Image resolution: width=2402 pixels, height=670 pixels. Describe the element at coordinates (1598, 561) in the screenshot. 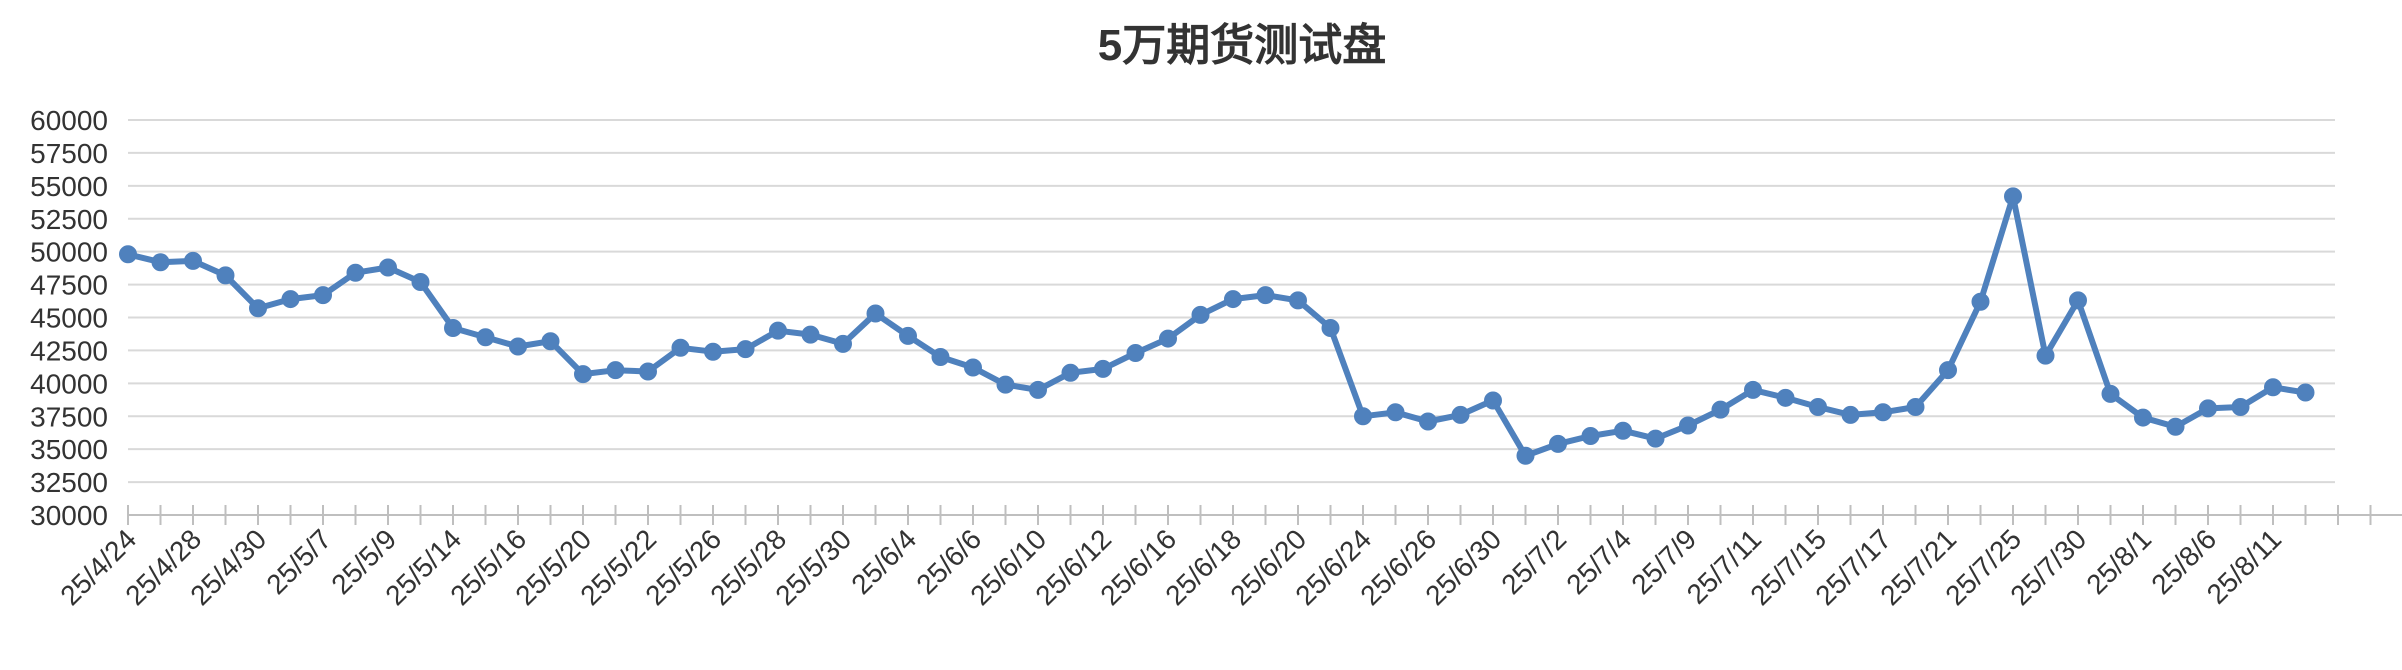

I see `x-tick-label: 25/7/4` at that location.